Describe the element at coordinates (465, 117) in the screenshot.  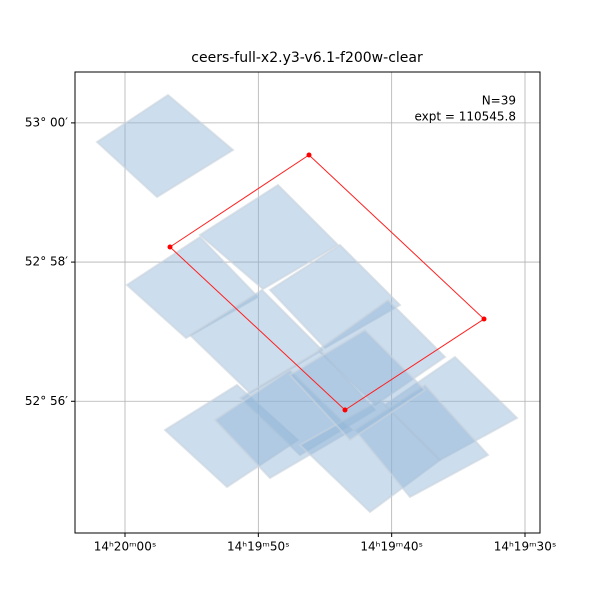
I see `annotation: expt = 110545.8` at that location.